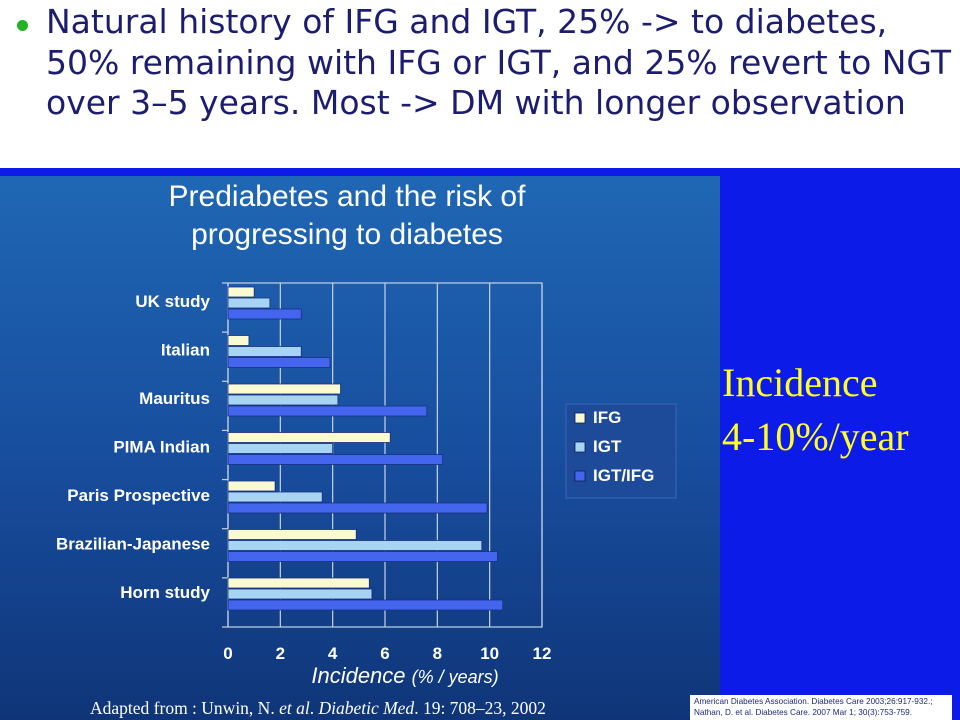 Image resolution: width=960 pixels, height=720 pixels. I want to click on source-note-etal: et al, so click(294, 708).